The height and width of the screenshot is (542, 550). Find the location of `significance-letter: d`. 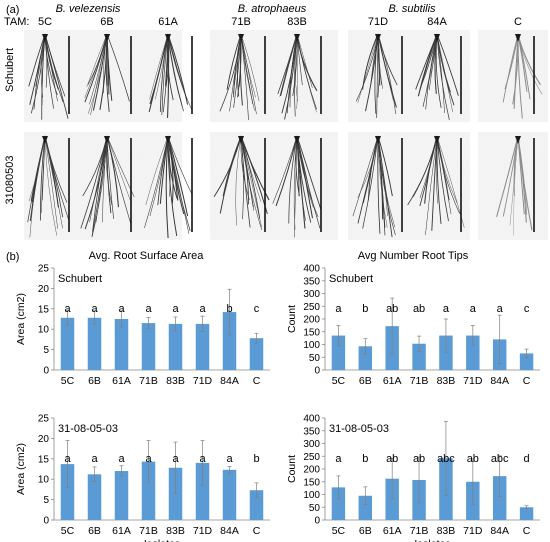

significance-letter: d is located at coordinates (527, 459).